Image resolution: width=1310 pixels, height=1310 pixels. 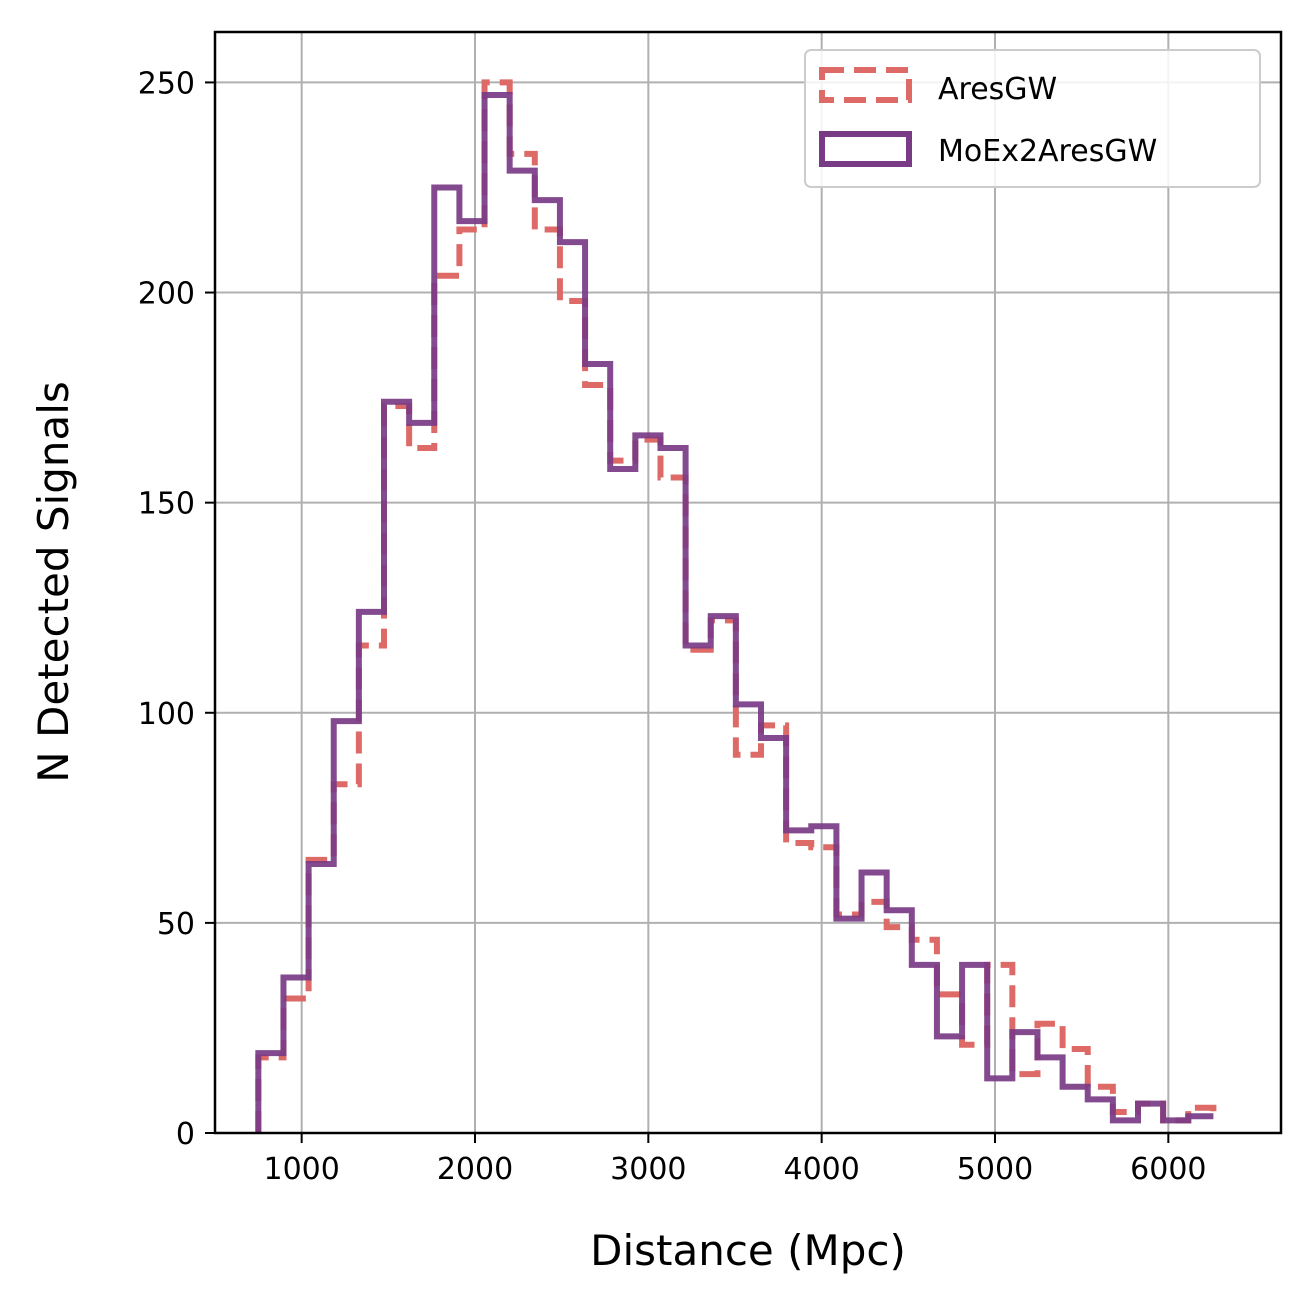 I want to click on legend-label-moex2aresgw: MoEx2AresGW, so click(x=1047, y=151).